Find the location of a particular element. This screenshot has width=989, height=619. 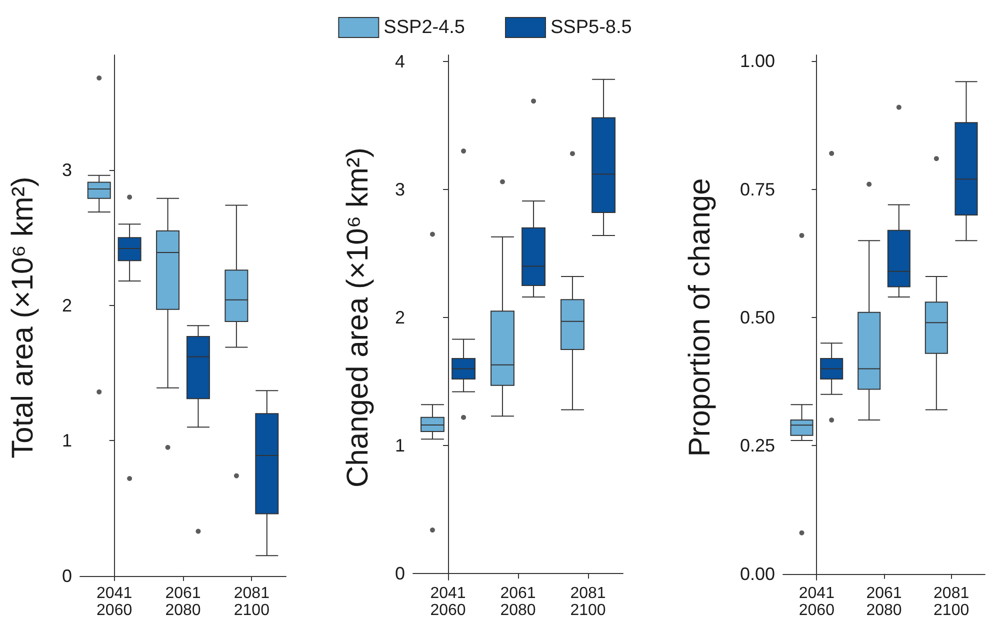

y-tick-label: 0.50 is located at coordinates (757, 318).